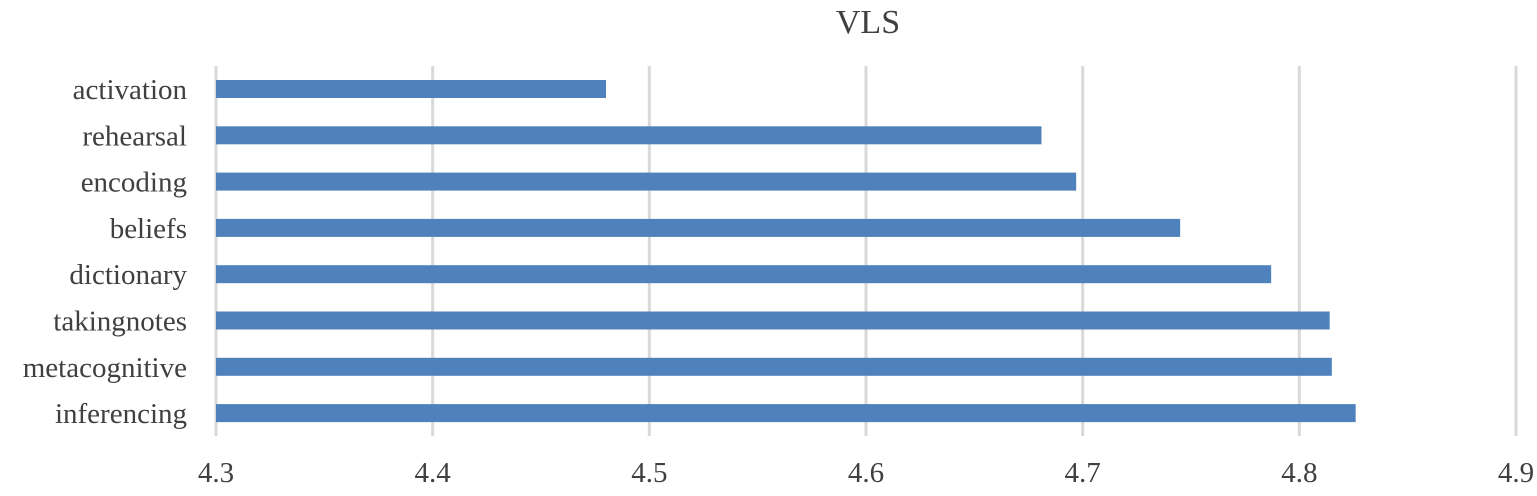 This screenshot has height=496, width=1537. I want to click on category-label-takingnotes: takingnotes, so click(120, 322).